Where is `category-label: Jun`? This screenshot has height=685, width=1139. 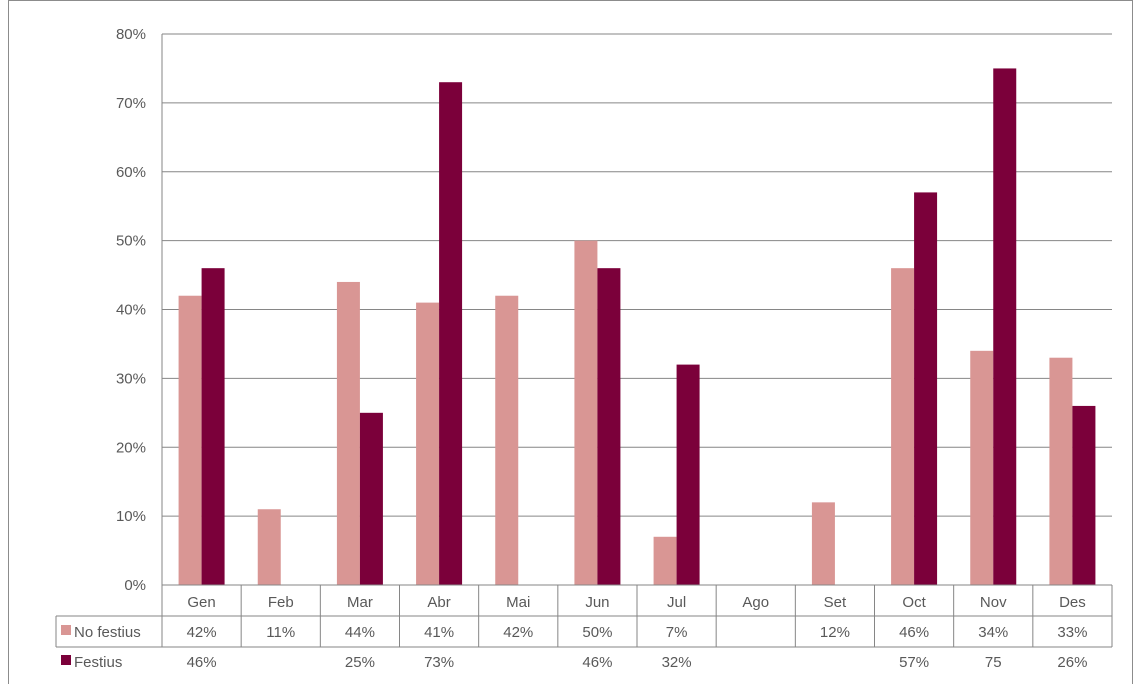 category-label: Jun is located at coordinates (597, 602).